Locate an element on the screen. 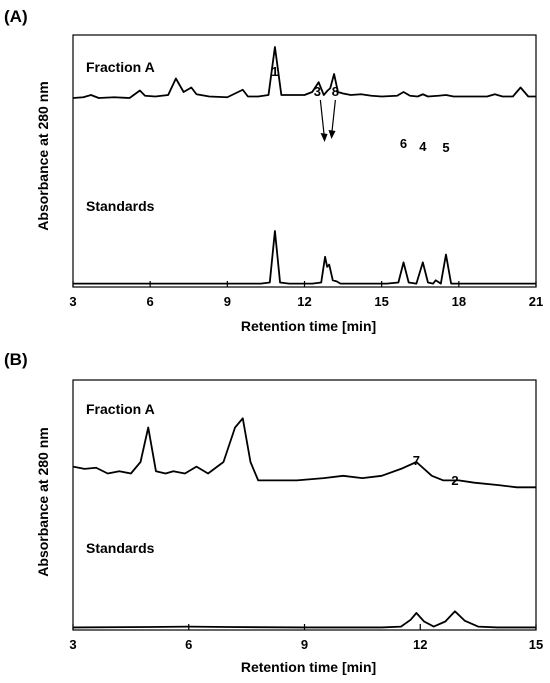 The height and width of the screenshot is (683, 550). peak-label: 3 is located at coordinates (317, 91).